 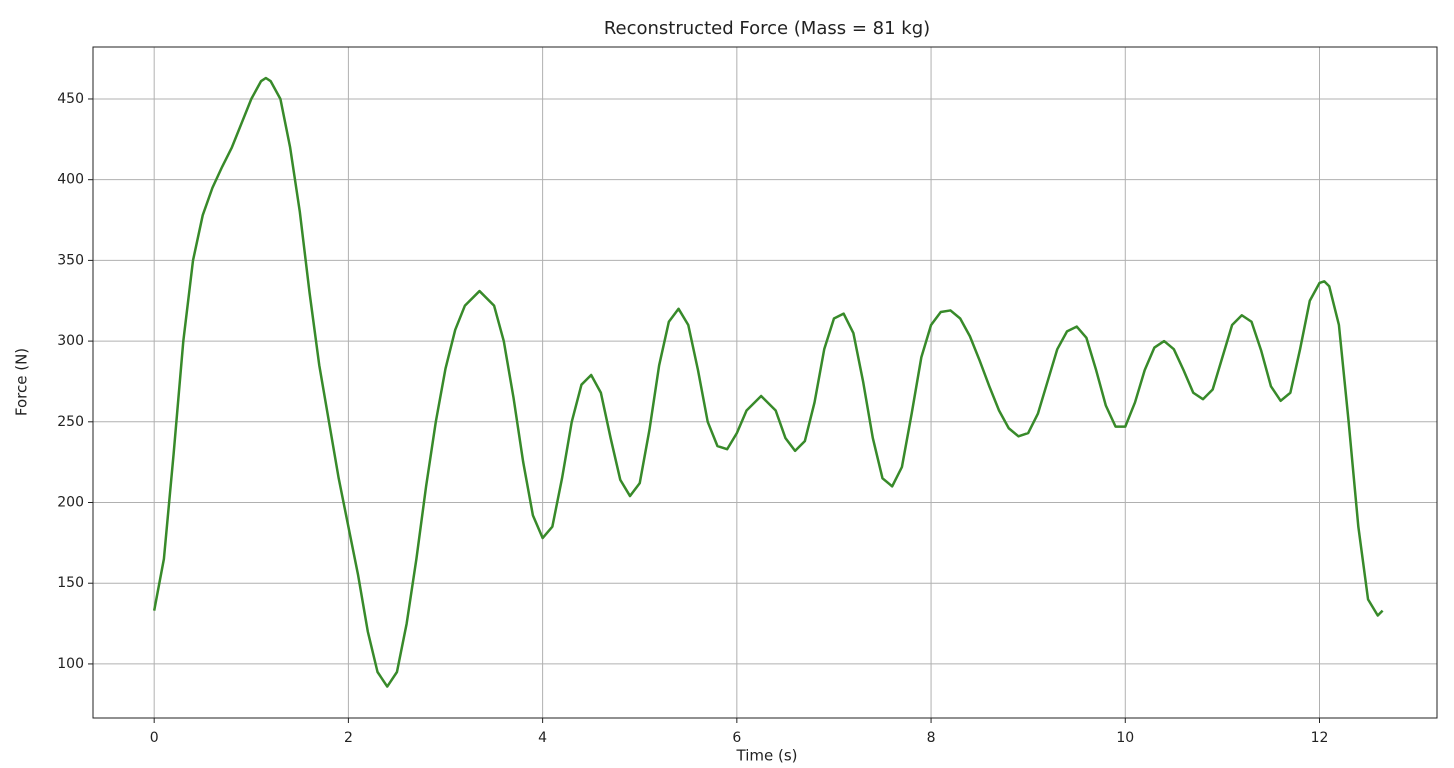 I want to click on y-tick-label: 400, so click(x=70, y=180).